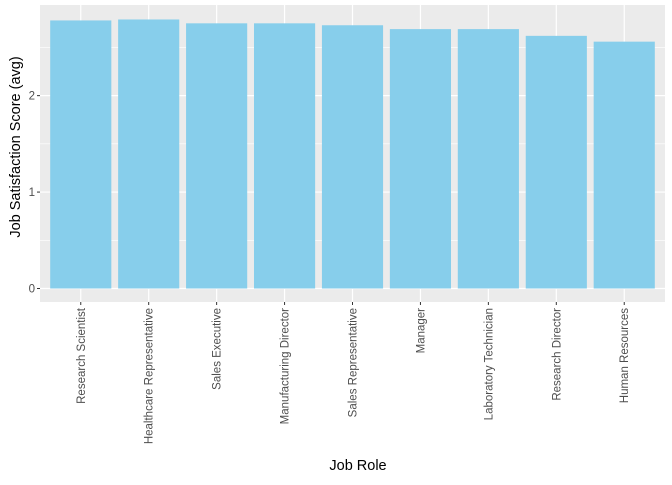 Image resolution: width=672 pixels, height=485 pixels. What do you see at coordinates (218, 349) in the screenshot?
I see `x-tick-label: Sales Executive` at bounding box center [218, 349].